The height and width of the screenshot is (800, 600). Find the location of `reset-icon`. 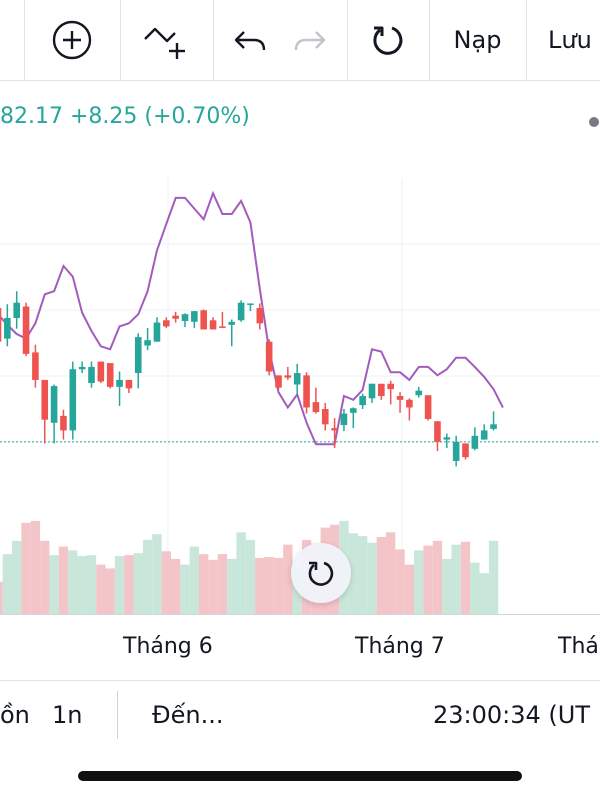

reset-icon is located at coordinates (321, 573).